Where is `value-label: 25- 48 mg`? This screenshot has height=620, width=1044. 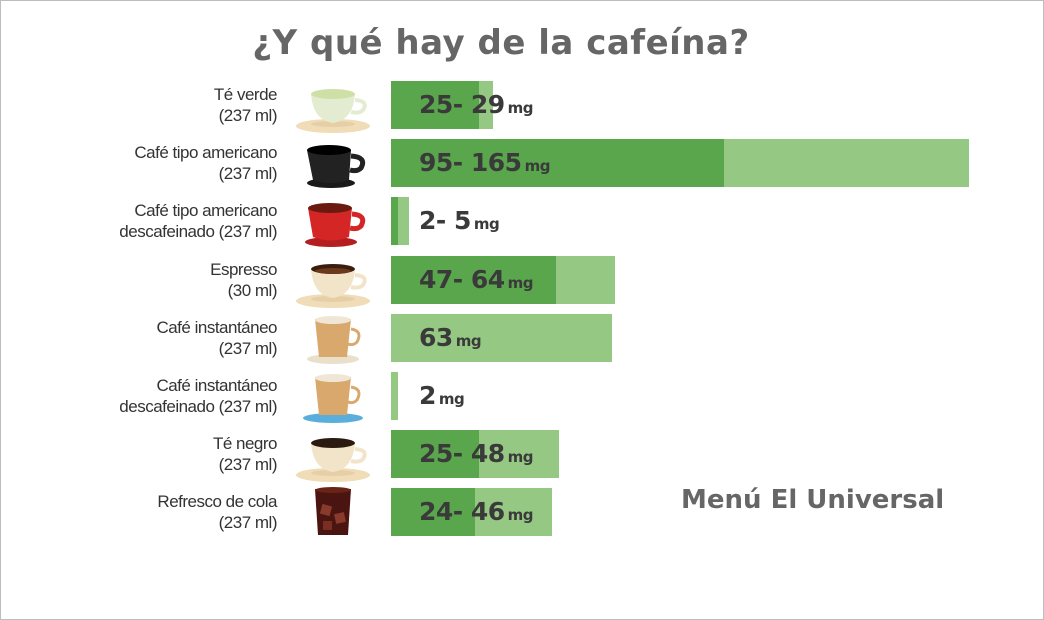
value-label: 25- 48 mg is located at coordinates (476, 453).